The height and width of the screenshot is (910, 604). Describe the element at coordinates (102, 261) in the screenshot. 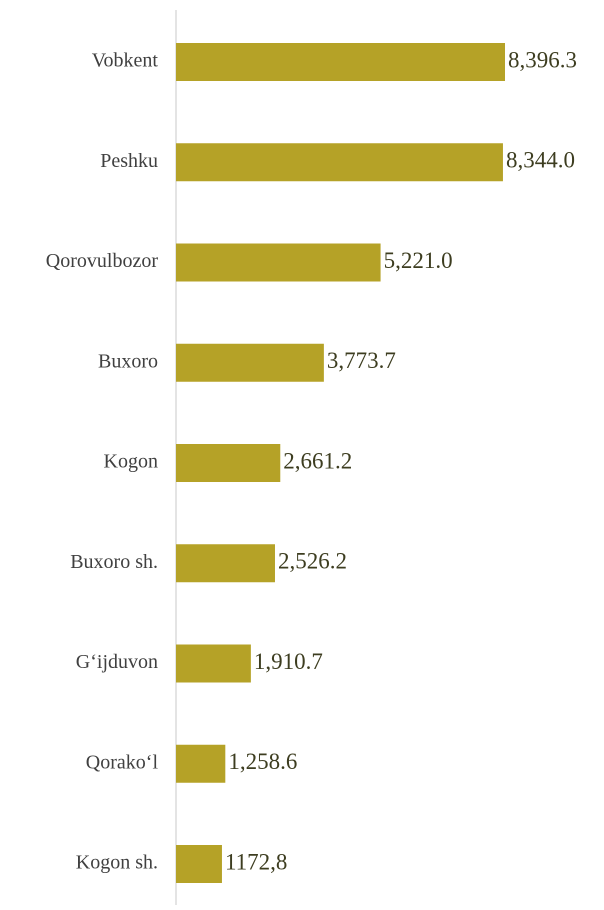

I see `category-label: Qorovulbozor` at that location.